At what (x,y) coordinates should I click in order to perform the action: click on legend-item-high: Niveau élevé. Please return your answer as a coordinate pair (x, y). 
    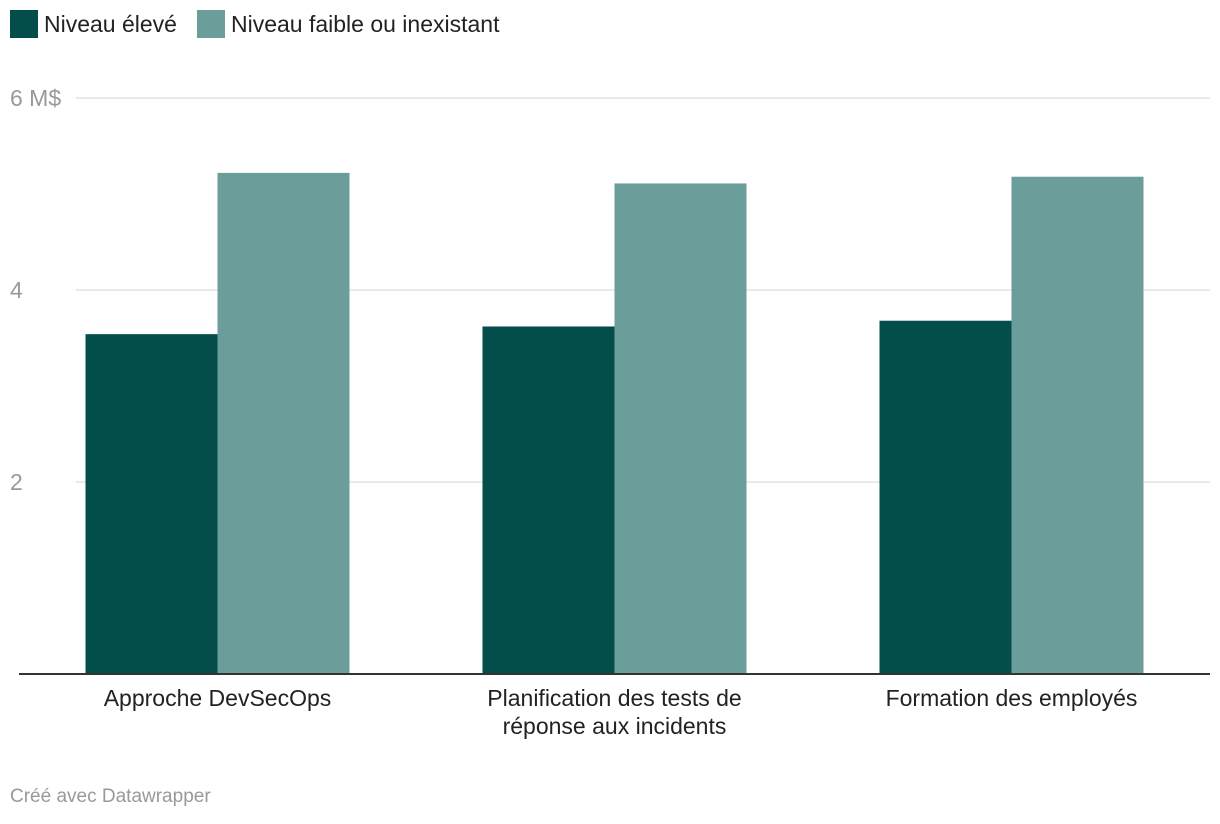
    Looking at the image, I should click on (93, 24).